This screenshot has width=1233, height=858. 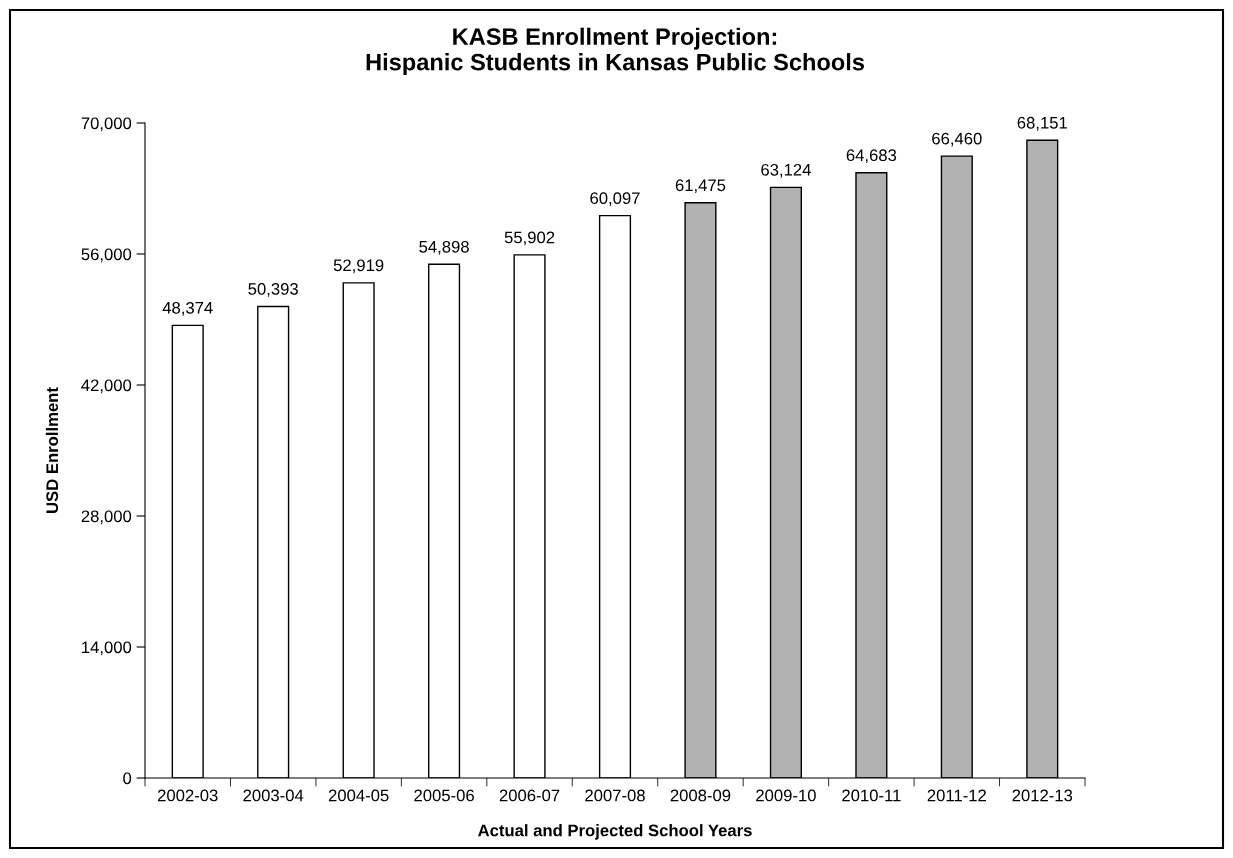 What do you see at coordinates (106, 255) in the screenshot?
I see `y-tick-label: 56,000` at bounding box center [106, 255].